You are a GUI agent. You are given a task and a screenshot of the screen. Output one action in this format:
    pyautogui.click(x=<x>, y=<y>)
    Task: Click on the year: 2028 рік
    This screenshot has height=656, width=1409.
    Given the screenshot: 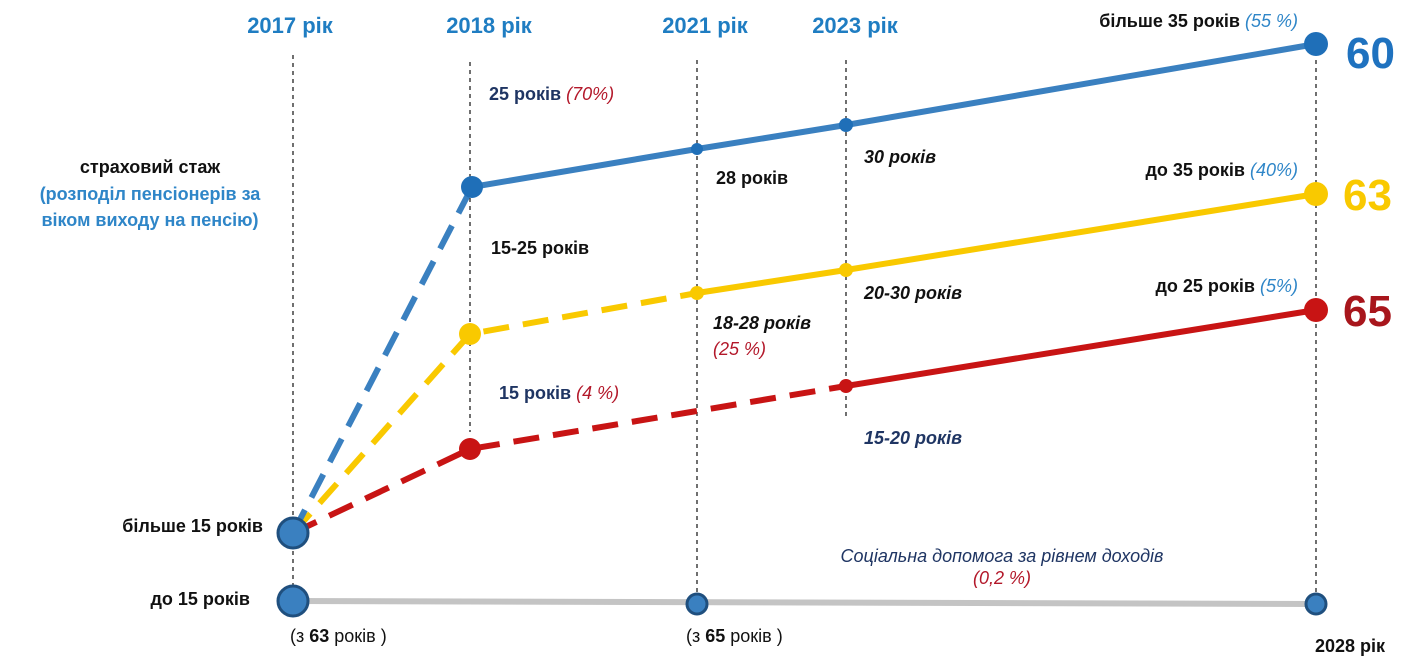 What is the action you would take?
    pyautogui.click(x=1350, y=646)
    